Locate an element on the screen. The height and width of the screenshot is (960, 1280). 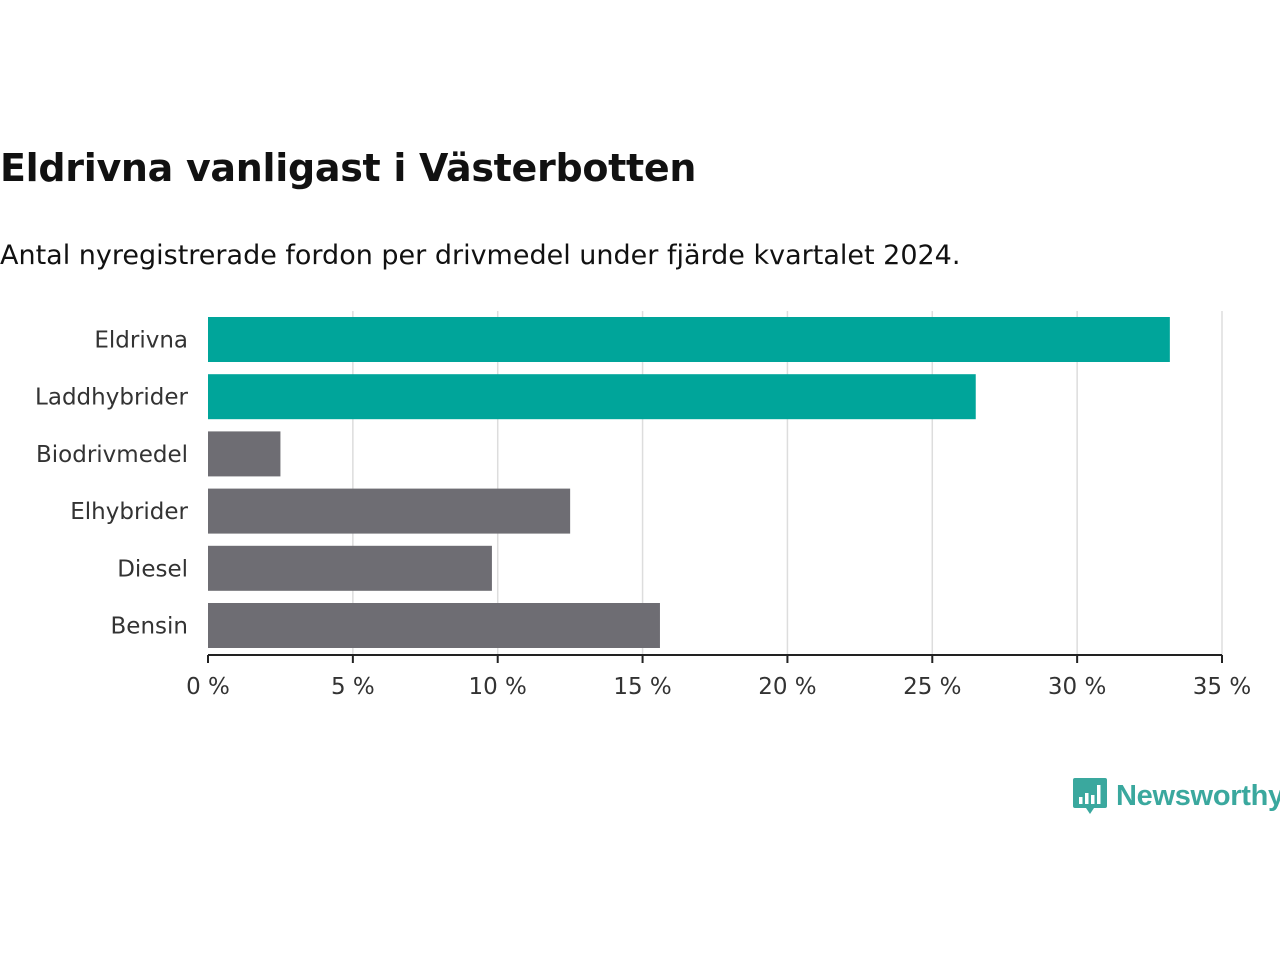
bar-biodrivmedel is located at coordinates (244, 454).